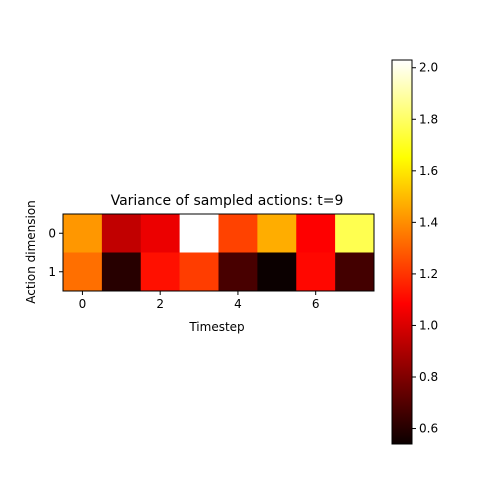 The height and width of the screenshot is (500, 500). I want to click on heatmap-cell-r1-c2, so click(160, 272).